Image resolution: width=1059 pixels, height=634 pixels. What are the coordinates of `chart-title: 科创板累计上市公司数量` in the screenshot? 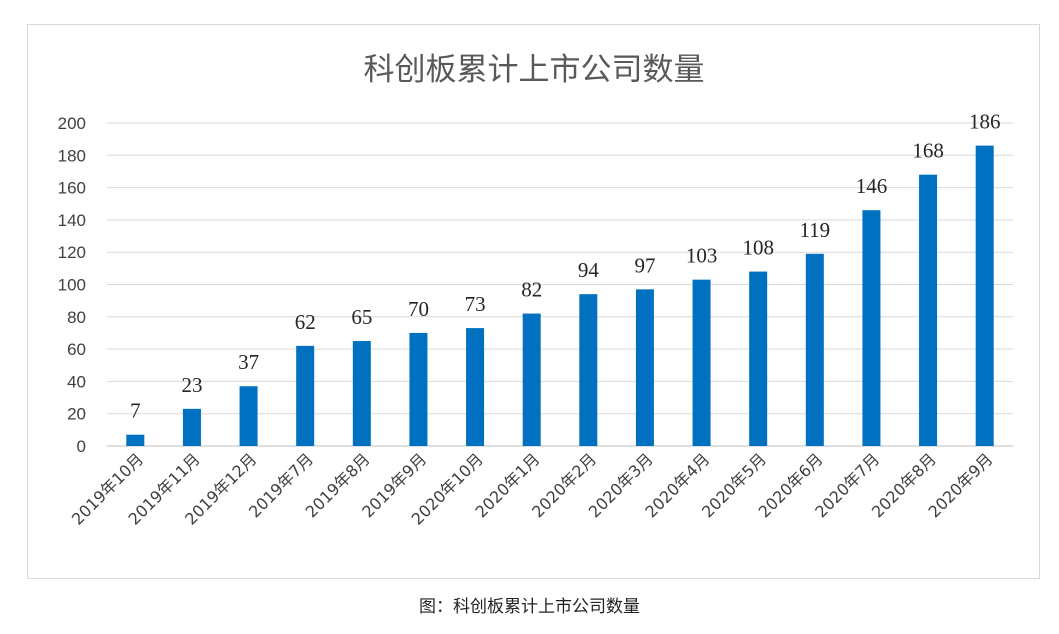 It's located at (534, 70).